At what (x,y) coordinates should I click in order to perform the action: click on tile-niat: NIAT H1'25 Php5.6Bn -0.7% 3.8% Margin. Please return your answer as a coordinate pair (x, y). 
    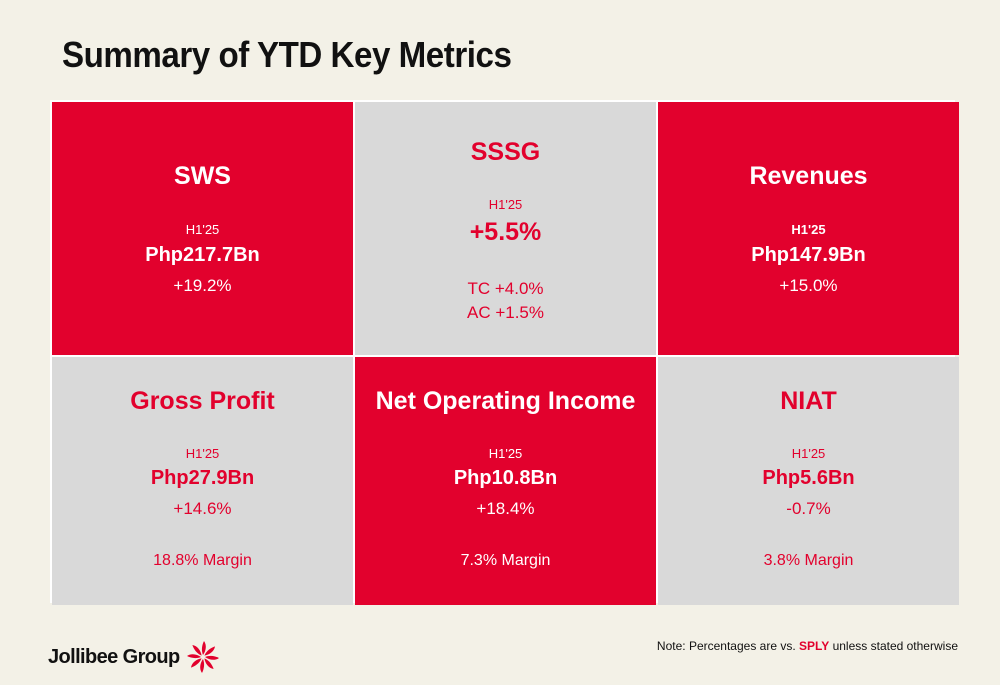
    Looking at the image, I should click on (808, 481).